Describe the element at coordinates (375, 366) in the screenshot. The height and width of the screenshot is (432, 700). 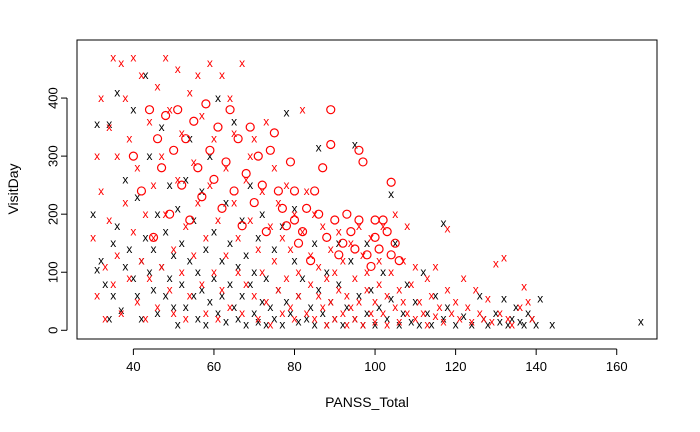
I see `x-tick-label: 100` at that location.